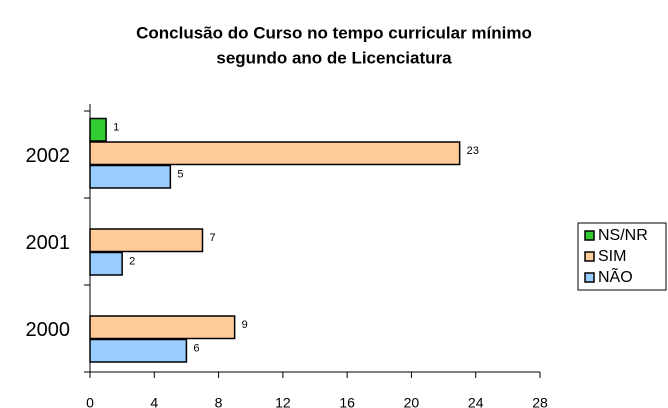 This screenshot has height=408, width=668. I want to click on x-tick-label: 20, so click(412, 401).